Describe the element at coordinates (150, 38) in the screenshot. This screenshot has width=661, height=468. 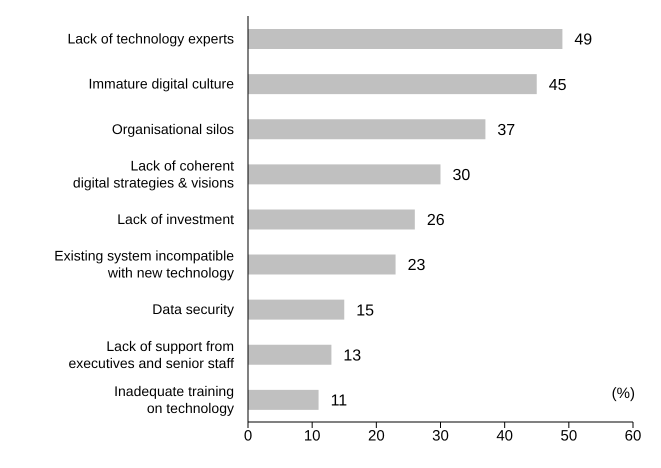
I see `y-tick-label: Lack of technology experts` at that location.